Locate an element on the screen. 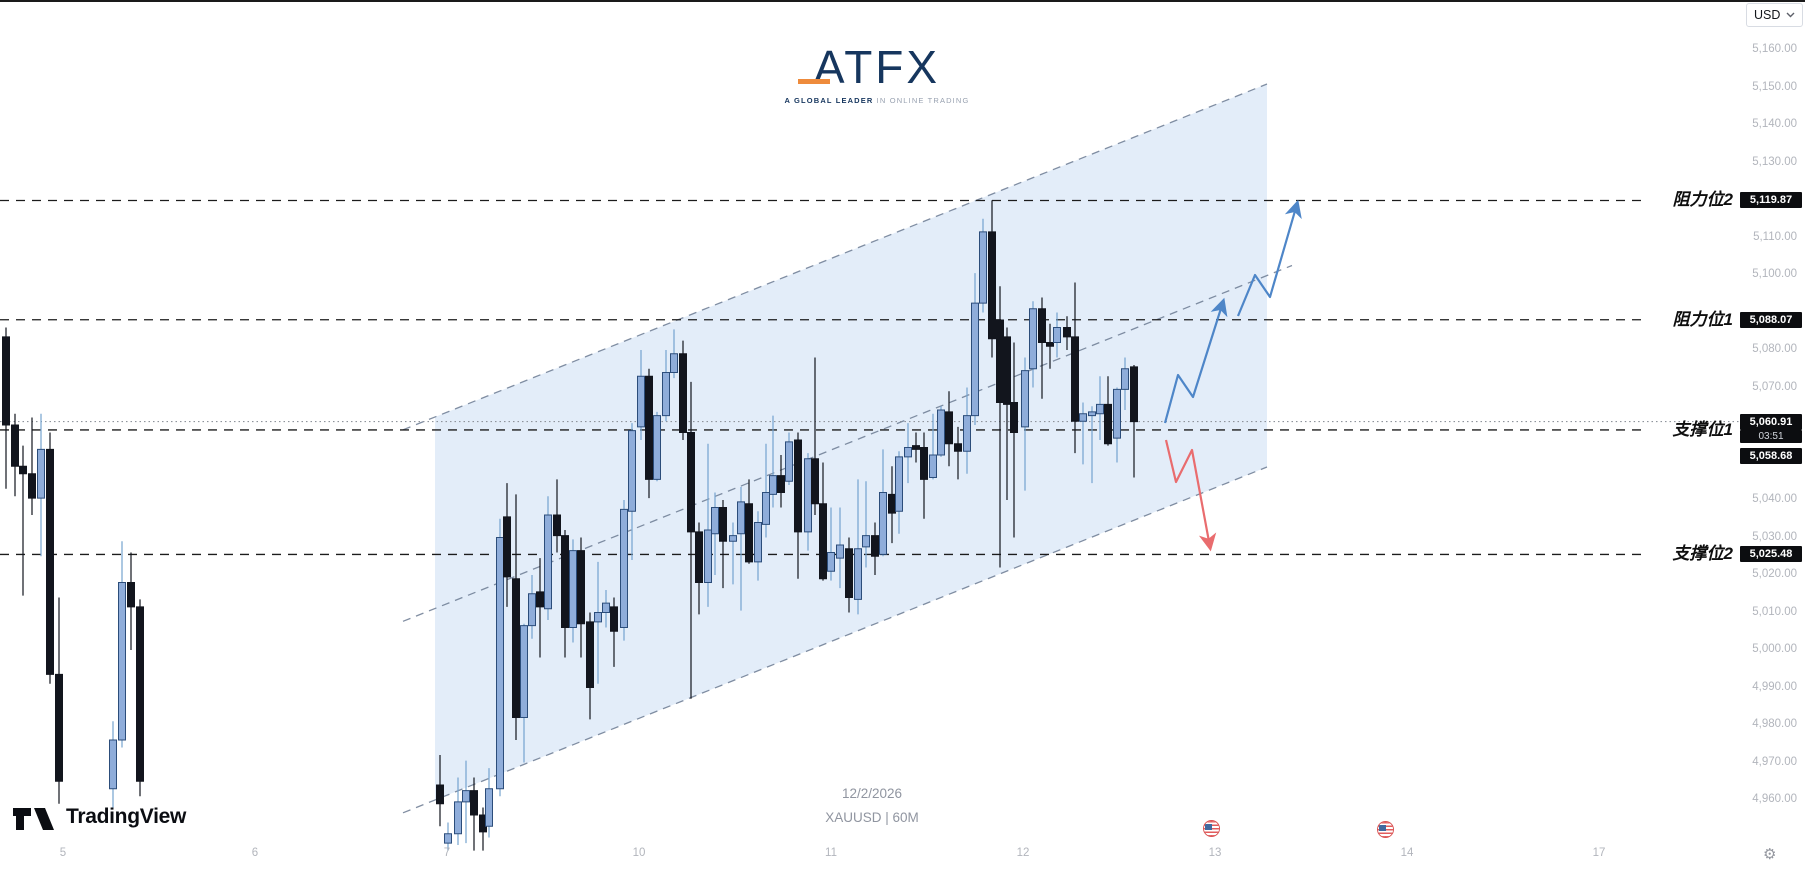 This screenshot has height=869, width=1805. level-price-badge: 5,025.48 is located at coordinates (1771, 554).